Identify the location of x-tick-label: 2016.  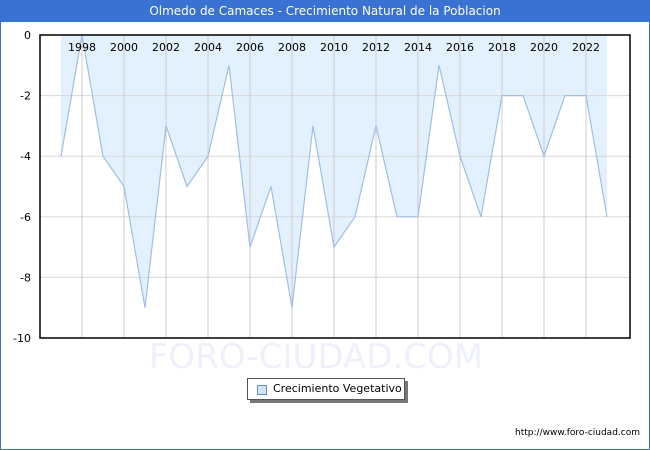
(460, 47).